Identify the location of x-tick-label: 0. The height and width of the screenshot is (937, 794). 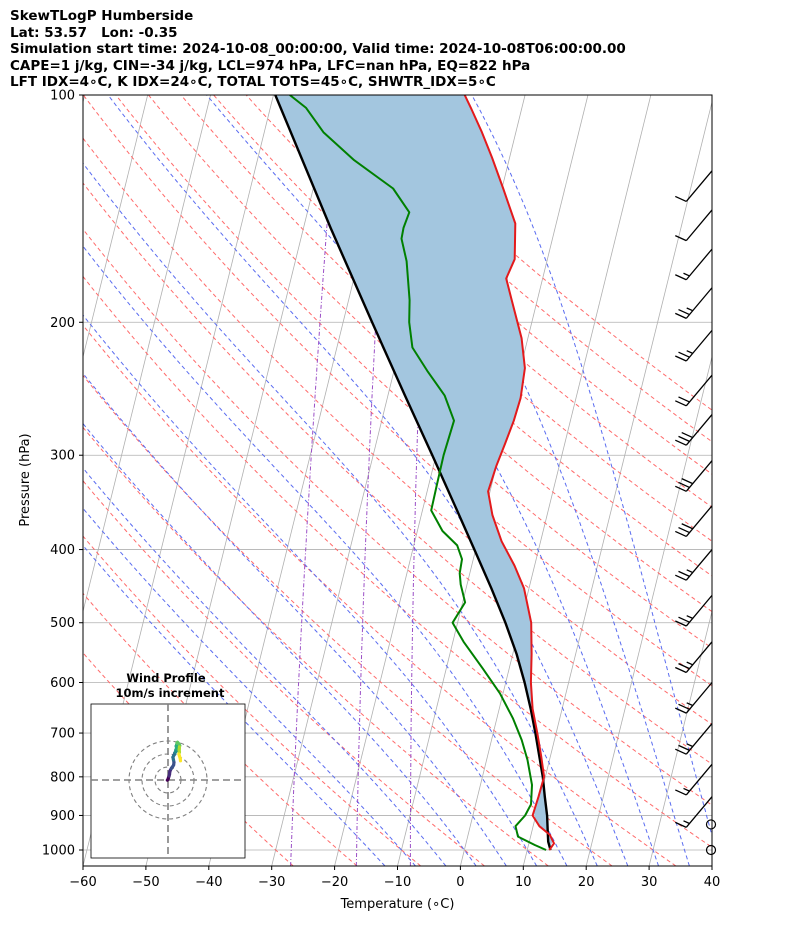
(460, 882).